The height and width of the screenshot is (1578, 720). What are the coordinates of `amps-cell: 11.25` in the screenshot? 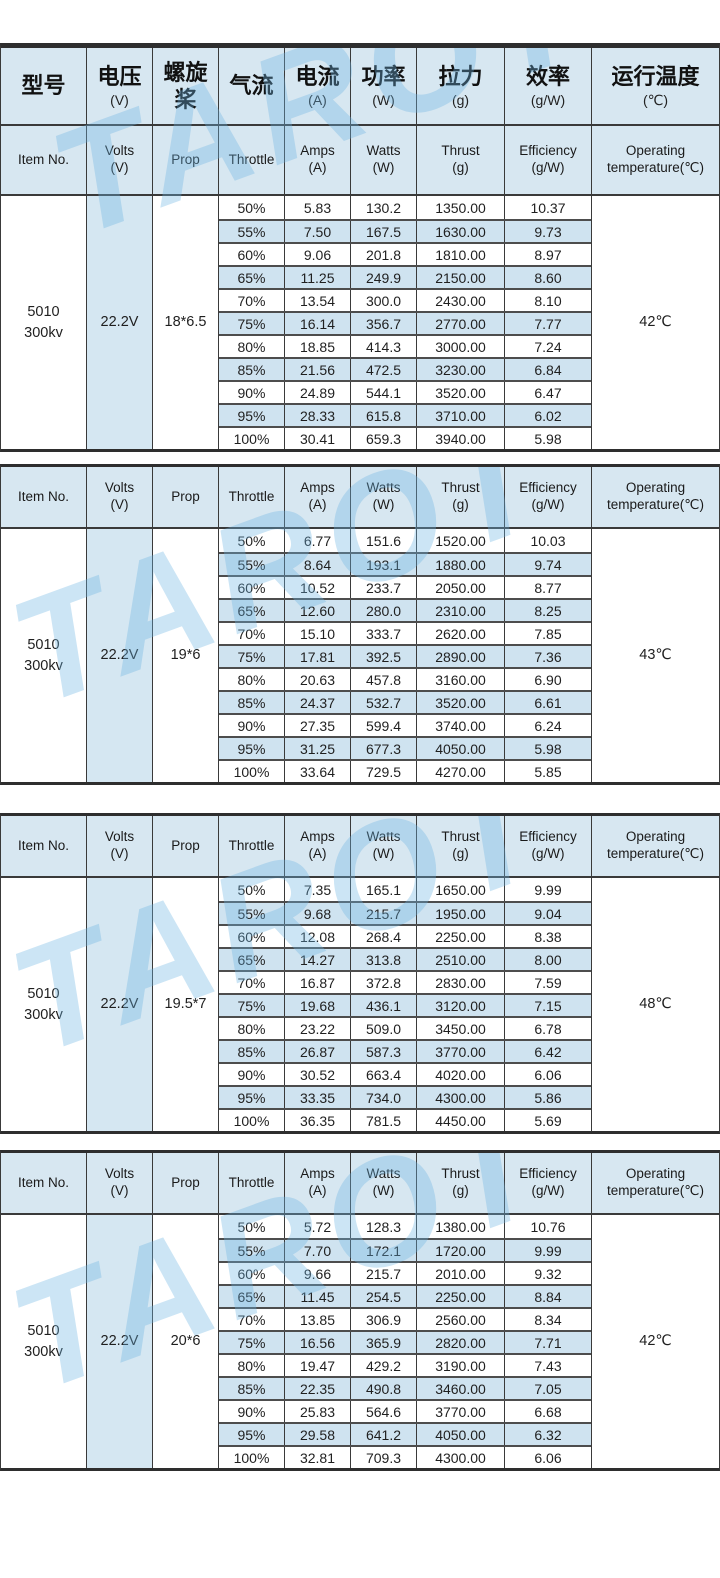 It's located at (317, 277).